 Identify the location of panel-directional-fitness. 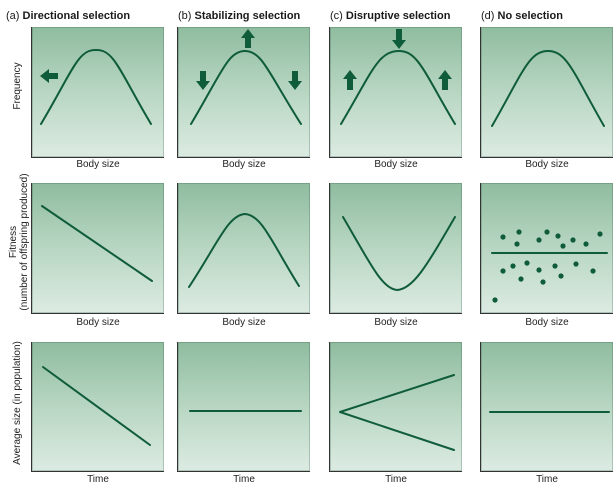
(98, 248).